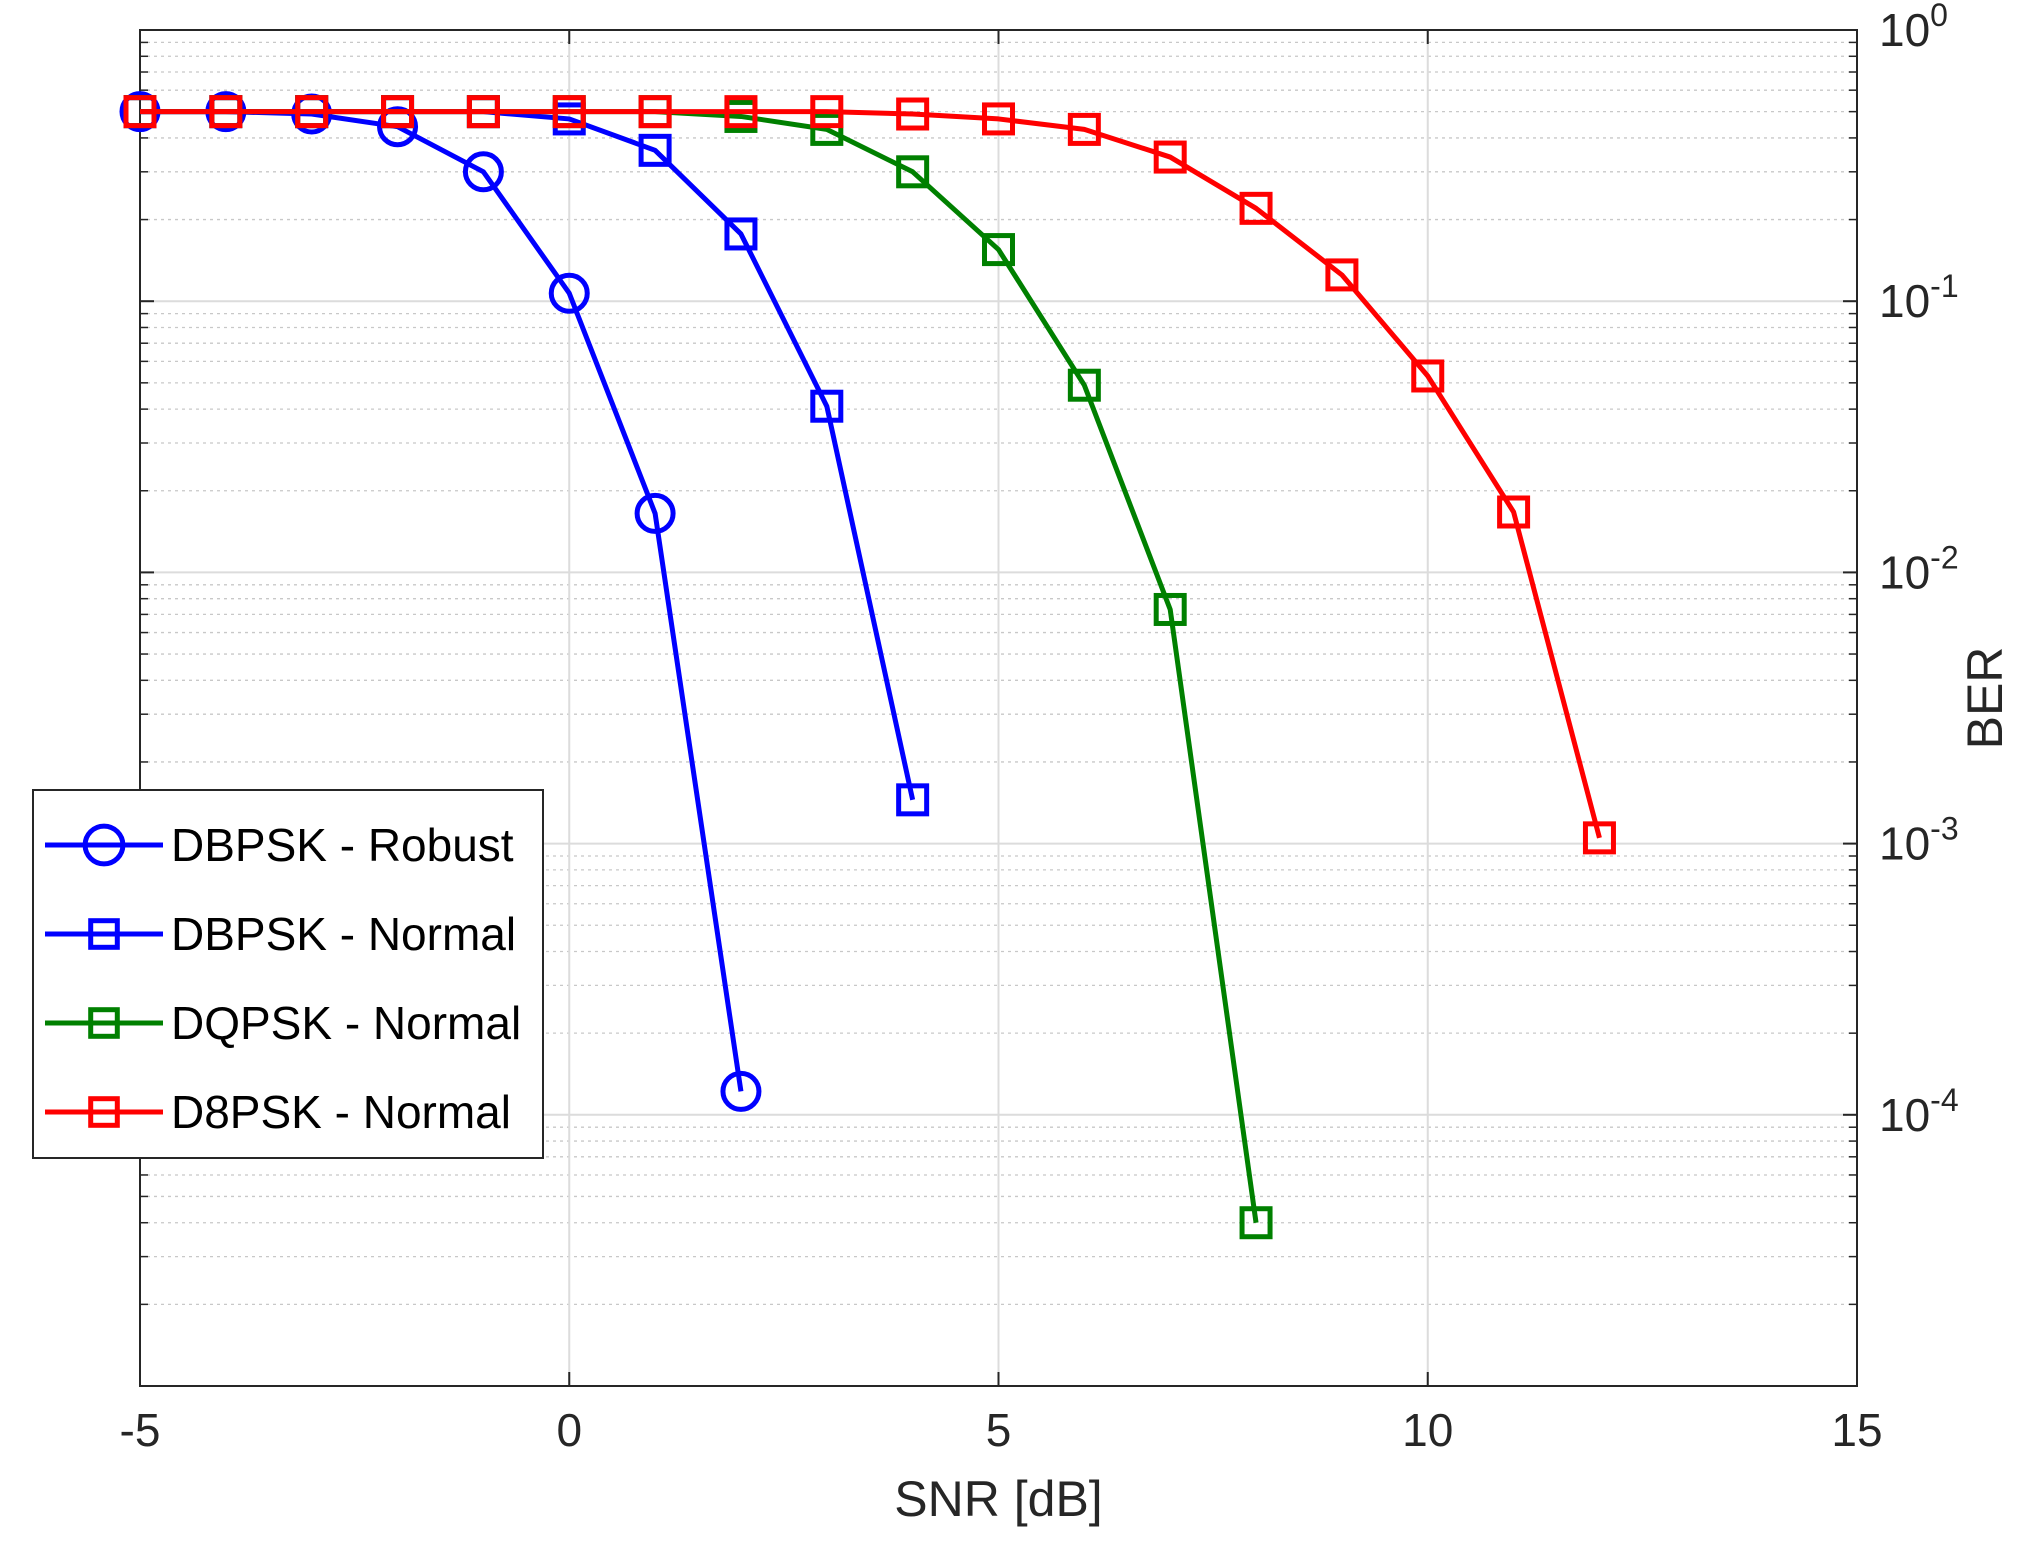 This screenshot has height=1545, width=2043. Describe the element at coordinates (1919, 568) in the screenshot. I see `y-tick-label: 10⁻²` at that location.